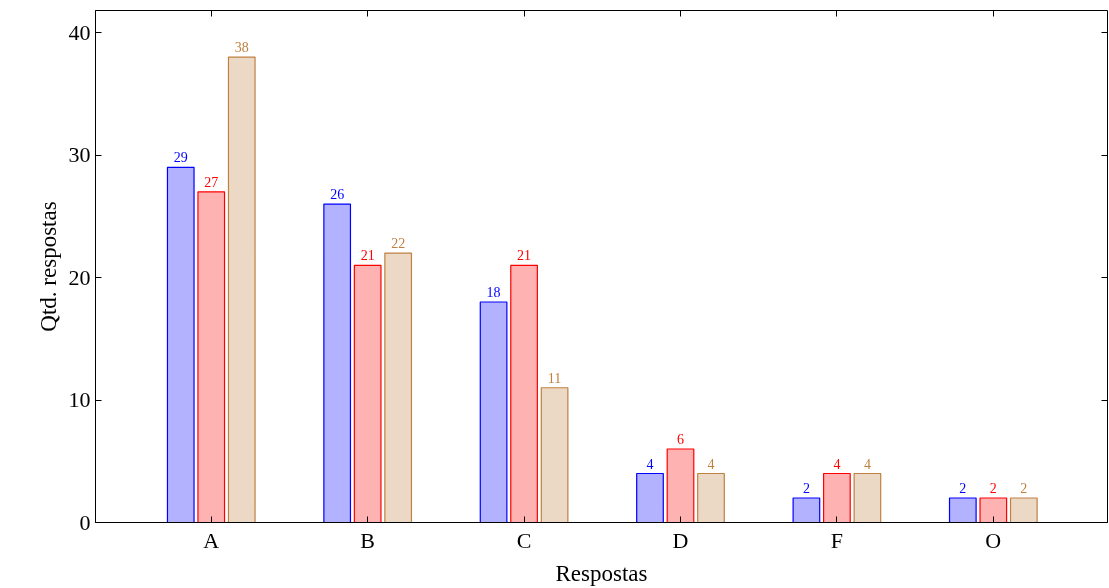 The height and width of the screenshot is (588, 1109). Describe the element at coordinates (337, 195) in the screenshot. I see `data-label: 26` at that location.